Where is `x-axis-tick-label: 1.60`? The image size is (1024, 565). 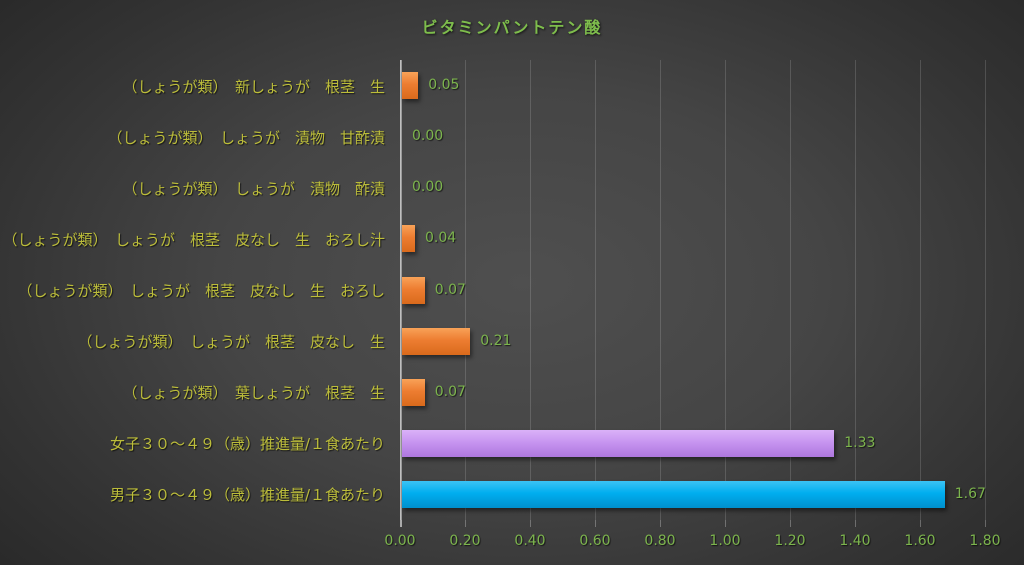
x-axis-tick-label: 1.60 is located at coordinates (920, 541).